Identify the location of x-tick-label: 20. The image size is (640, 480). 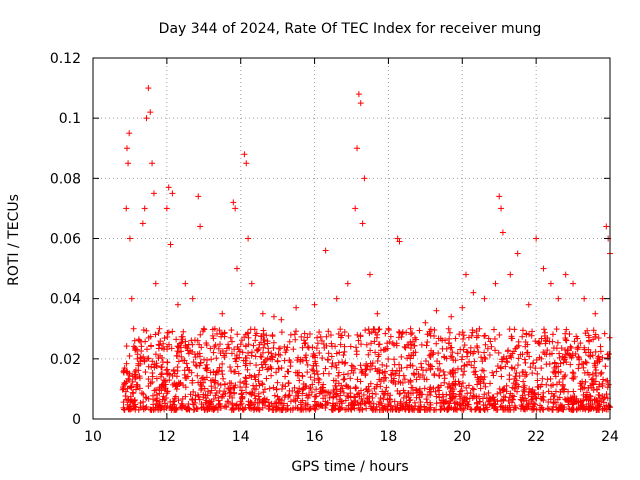
(462, 437).